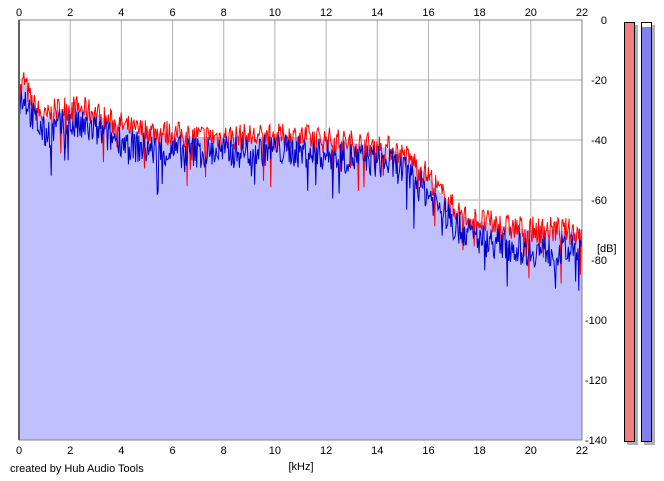 The height and width of the screenshot is (481, 664). Describe the element at coordinates (224, 451) in the screenshot. I see `x-tick-label-bottom-4: 8` at that location.